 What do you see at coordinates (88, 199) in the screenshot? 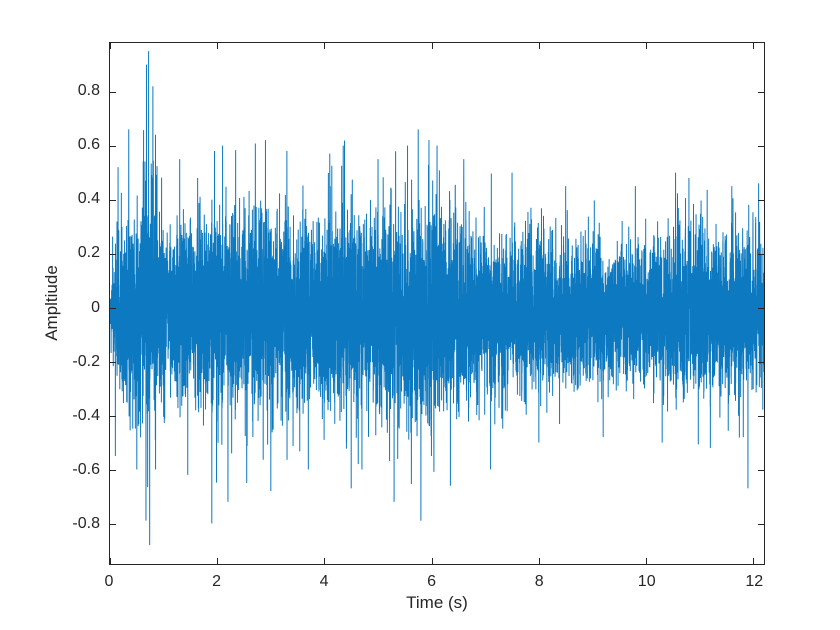
I see `y-tick-label: 0.4` at bounding box center [88, 199].